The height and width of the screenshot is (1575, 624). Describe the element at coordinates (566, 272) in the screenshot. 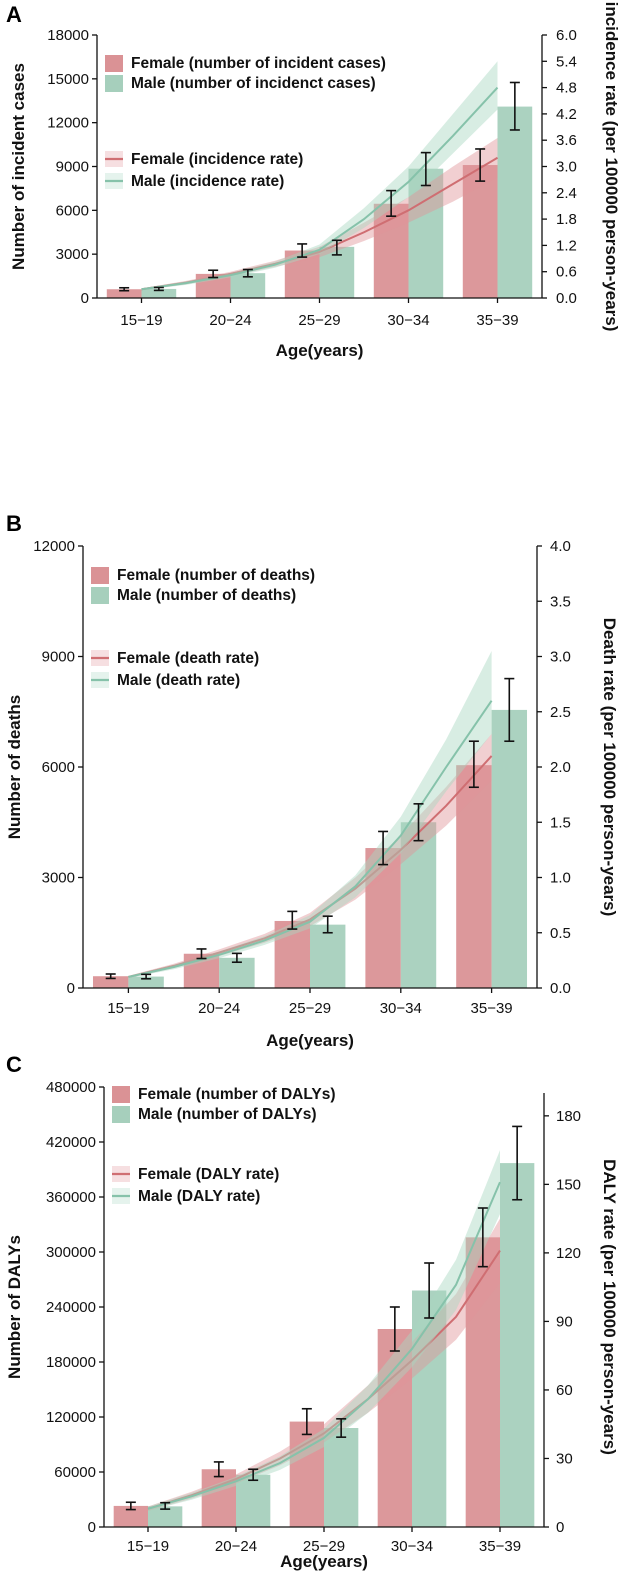

I see `right-tick-label: 0.6` at that location.